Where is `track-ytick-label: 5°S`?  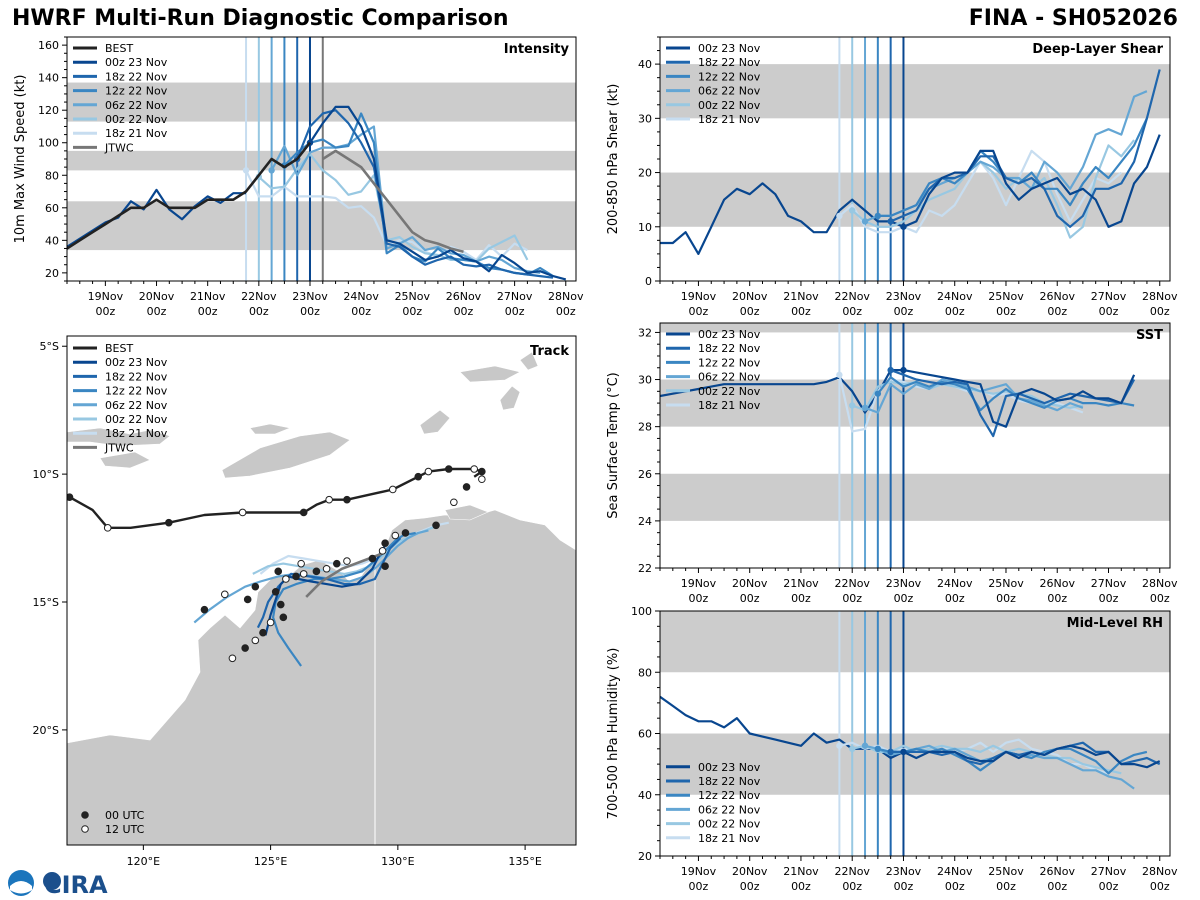 track-ytick-label: 5°S is located at coordinates (49, 346).